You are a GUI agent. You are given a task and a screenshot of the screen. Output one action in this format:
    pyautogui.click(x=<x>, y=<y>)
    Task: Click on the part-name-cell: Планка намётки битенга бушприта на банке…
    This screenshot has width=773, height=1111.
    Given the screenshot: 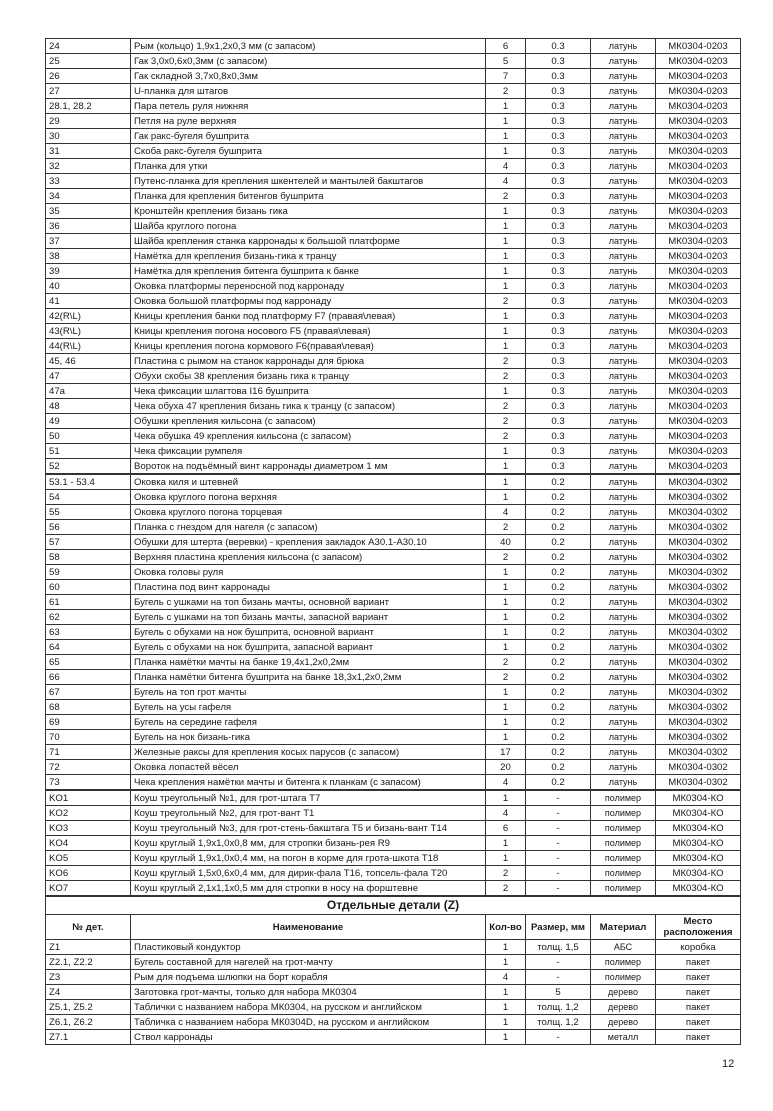 What is the action you would take?
    pyautogui.click(x=308, y=677)
    